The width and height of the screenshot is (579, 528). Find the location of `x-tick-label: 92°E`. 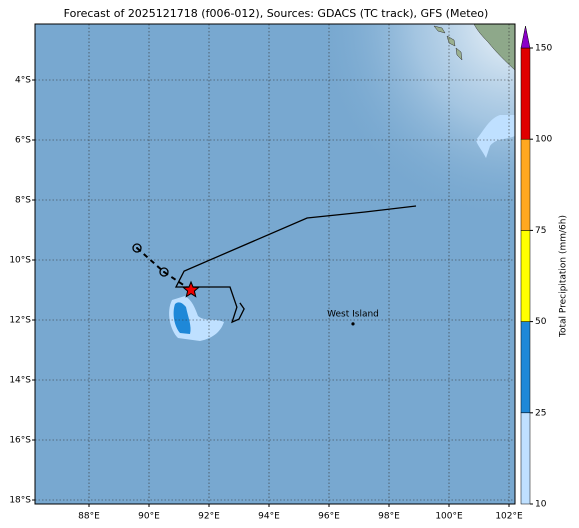

x-tick-label: 92°E is located at coordinates (209, 517).